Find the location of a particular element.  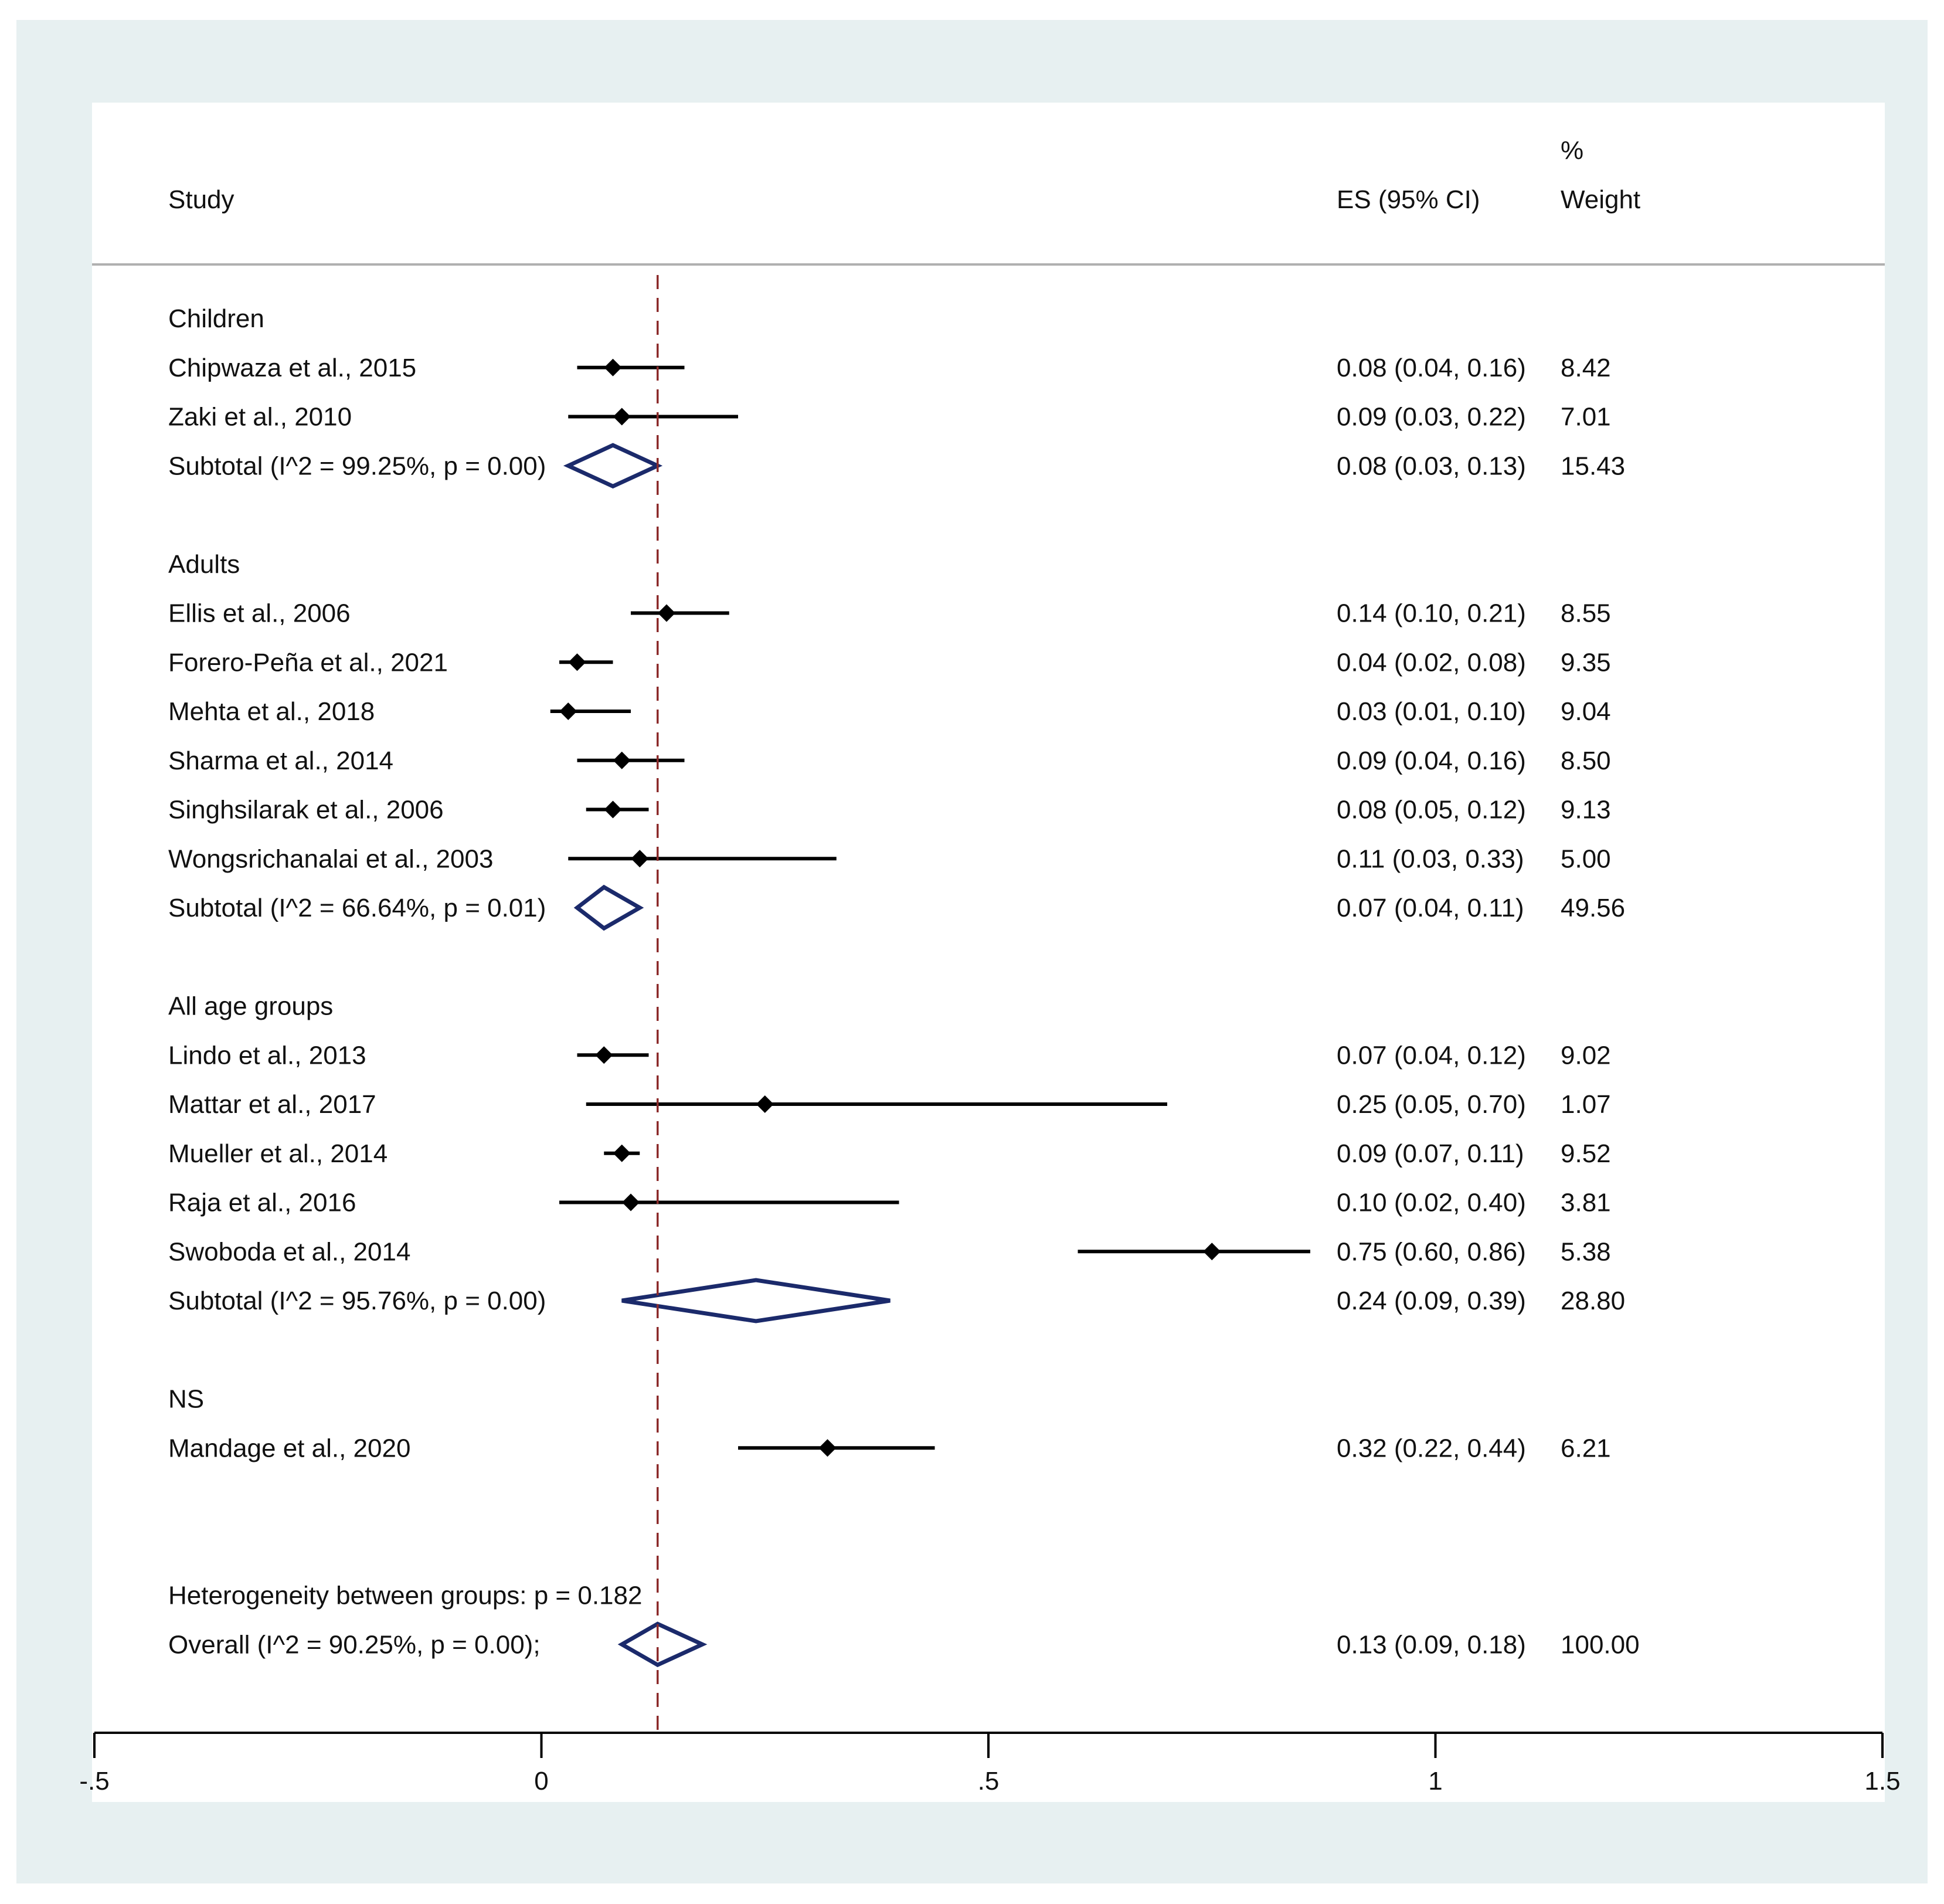

study-weight: 8.42 is located at coordinates (1586, 368).